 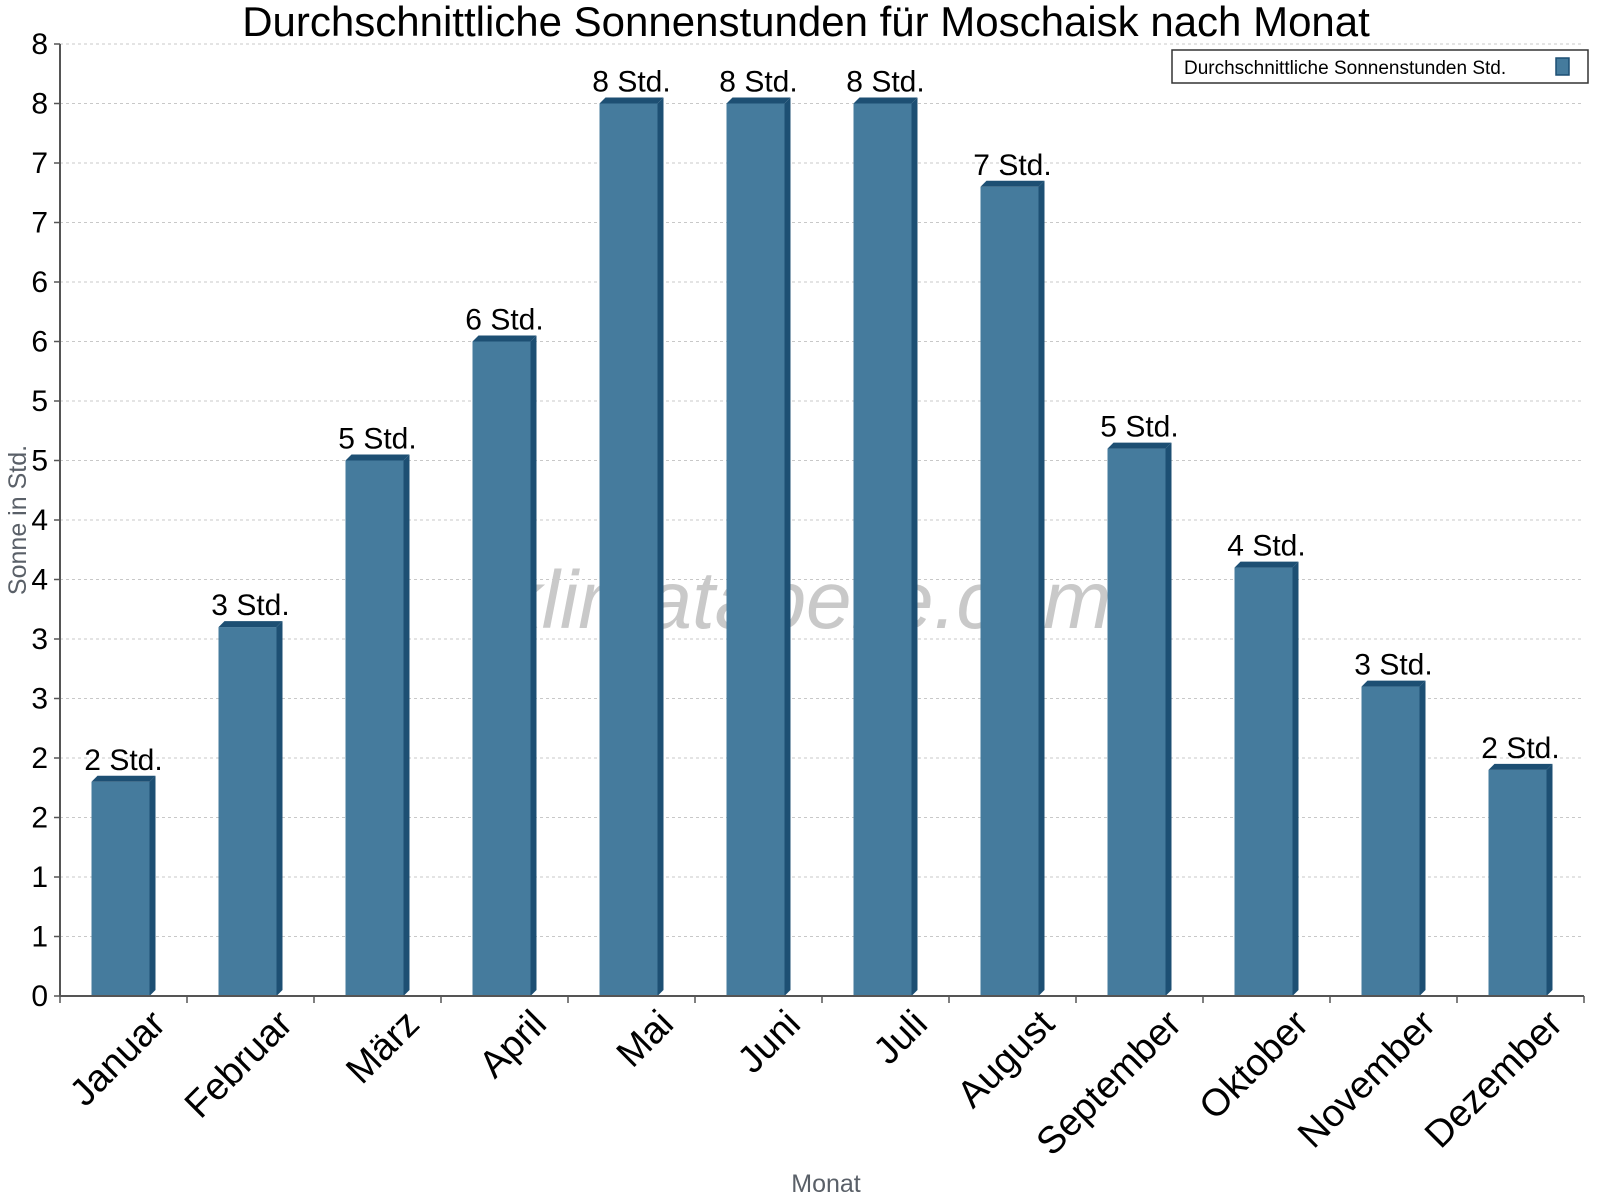 I want to click on x-tick-label: Juni, so click(x=769, y=1042).